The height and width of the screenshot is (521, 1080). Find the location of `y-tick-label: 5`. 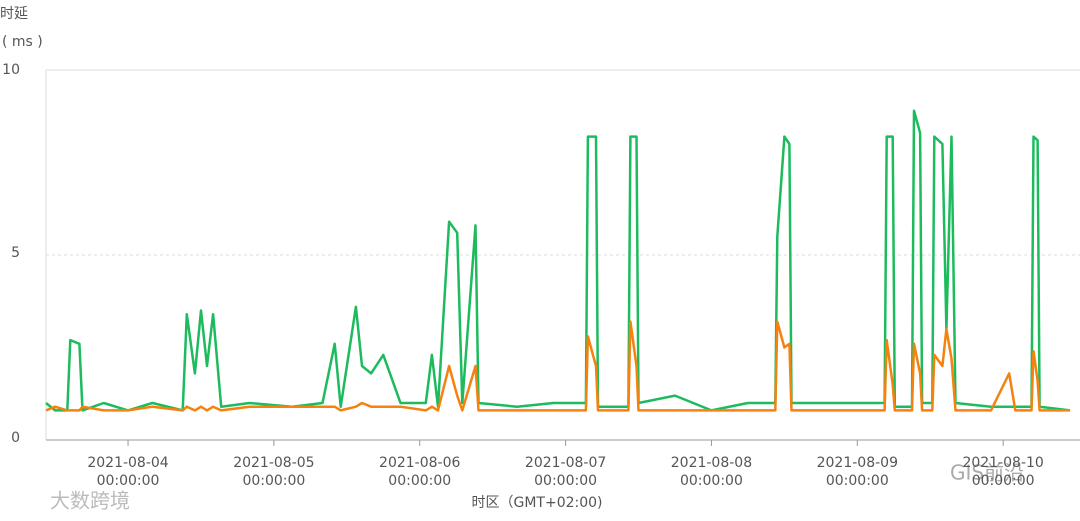

y-tick-label: 5 is located at coordinates (15, 253).